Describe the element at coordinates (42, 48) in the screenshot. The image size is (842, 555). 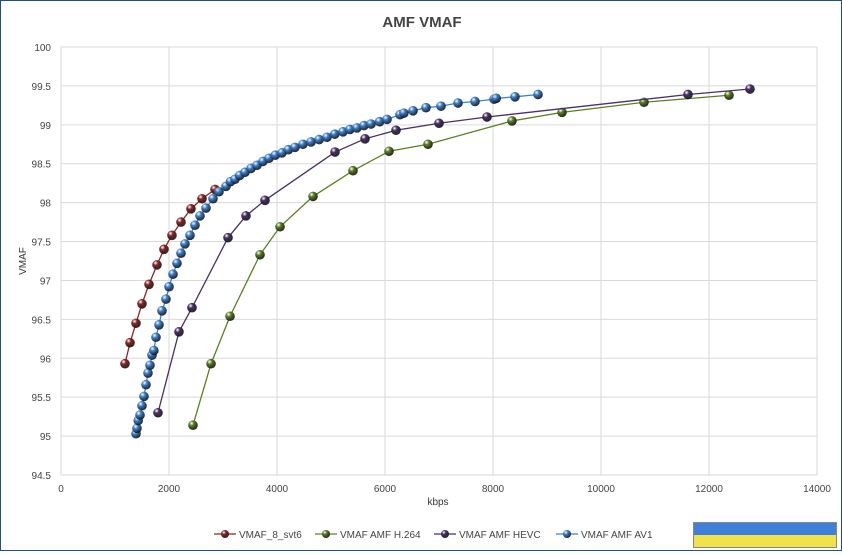
I see `y-tick-label: 100` at that location.